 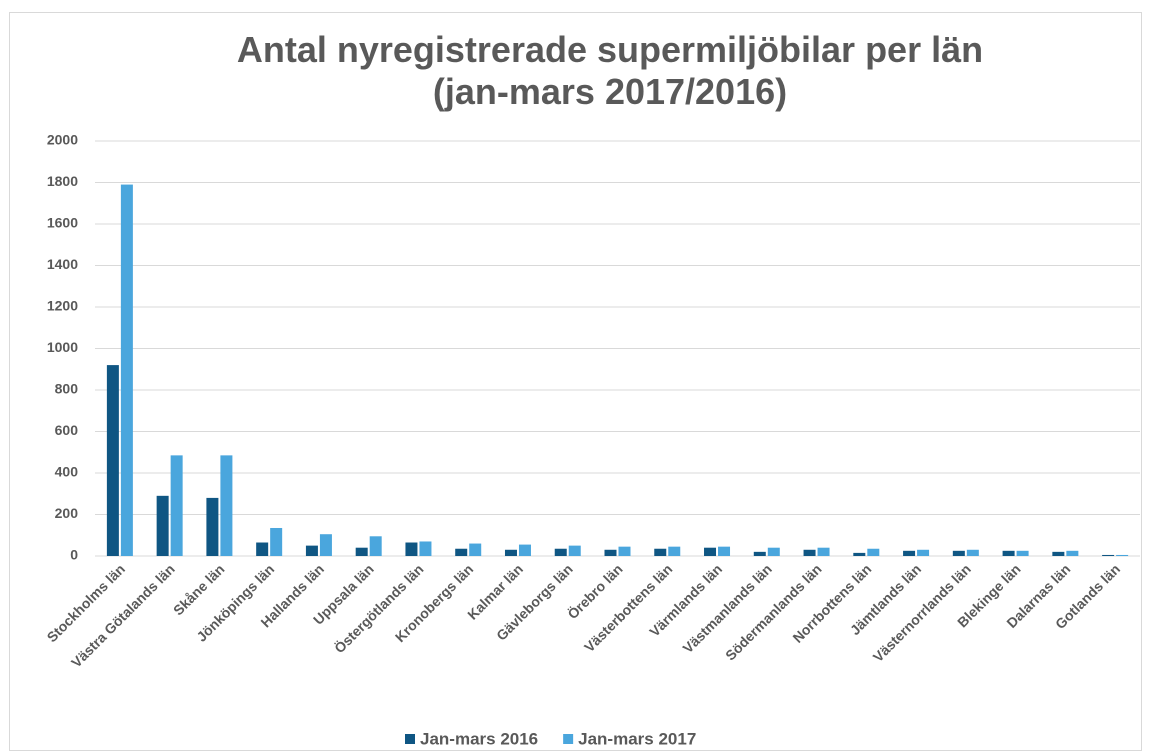 What do you see at coordinates (67, 430) in the screenshot?
I see `y-tick-label: 600` at bounding box center [67, 430].